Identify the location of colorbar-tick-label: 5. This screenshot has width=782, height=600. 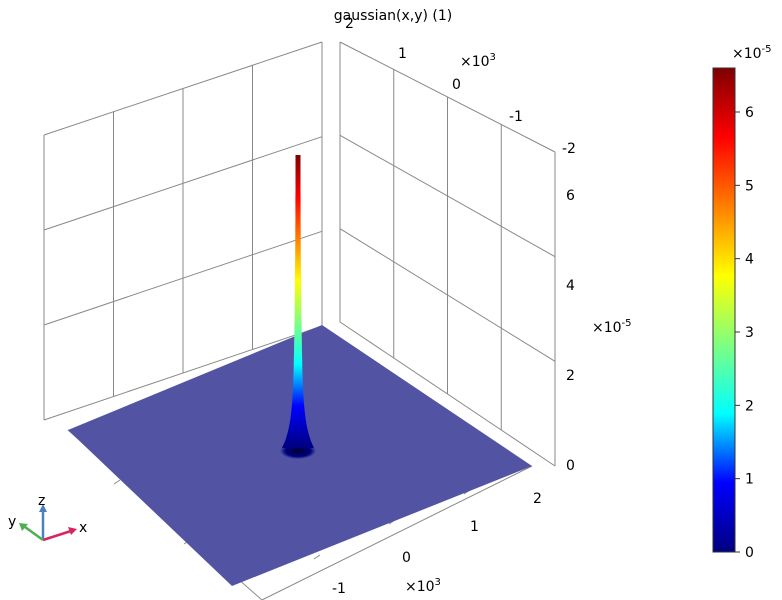
(749, 186).